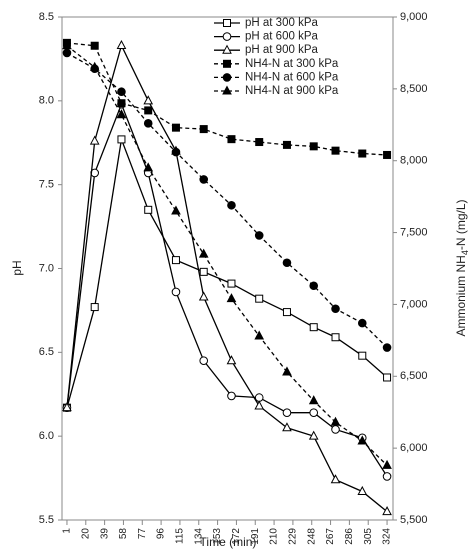 Image resolution: width=476 pixels, height=550 pixels. Describe the element at coordinates (414, 520) in the screenshot. I see `y2-tick-label: 5,500` at that location.